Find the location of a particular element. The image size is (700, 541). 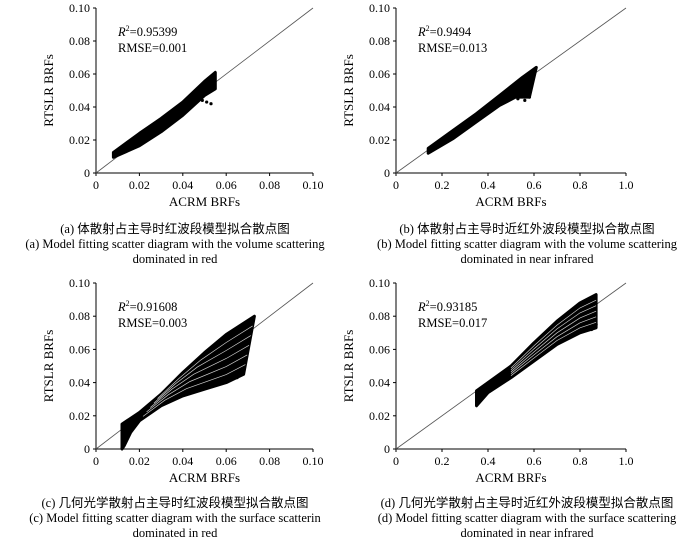

rmse-label: RMSE=0.001 is located at coordinates (152, 48).